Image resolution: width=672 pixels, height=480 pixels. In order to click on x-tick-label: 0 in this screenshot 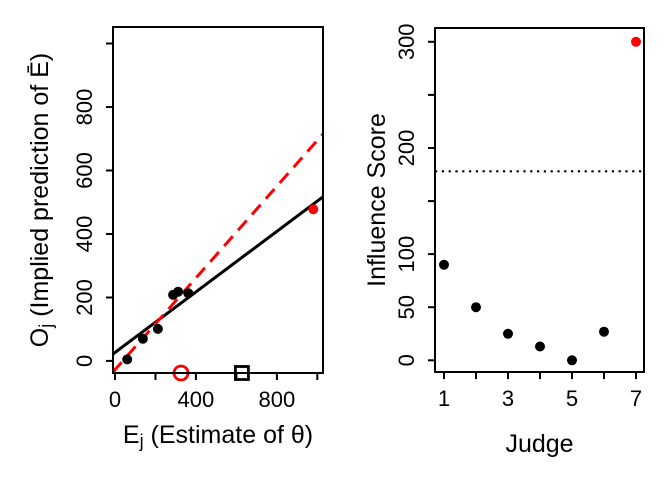, I will do `click(115, 399)`.